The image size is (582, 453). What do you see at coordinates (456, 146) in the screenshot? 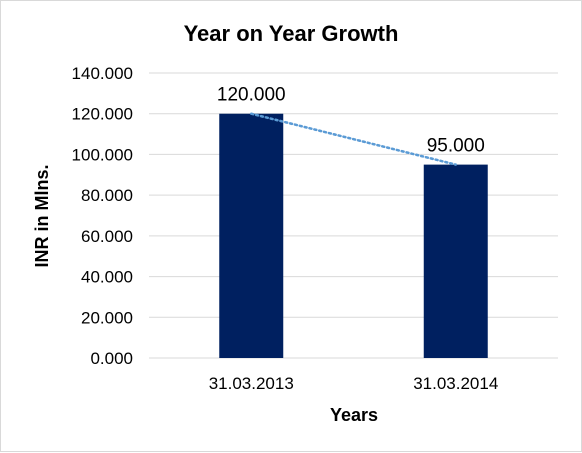
I see `data-label: 95.000` at bounding box center [456, 146].